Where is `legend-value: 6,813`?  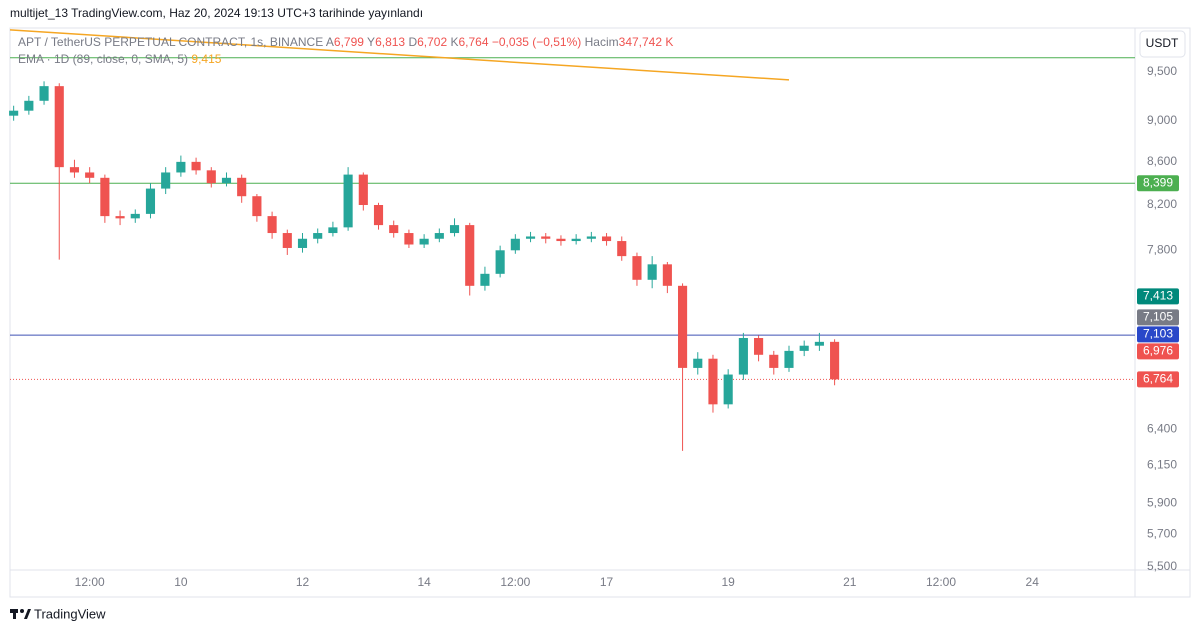
legend-value: 6,813 is located at coordinates (390, 42).